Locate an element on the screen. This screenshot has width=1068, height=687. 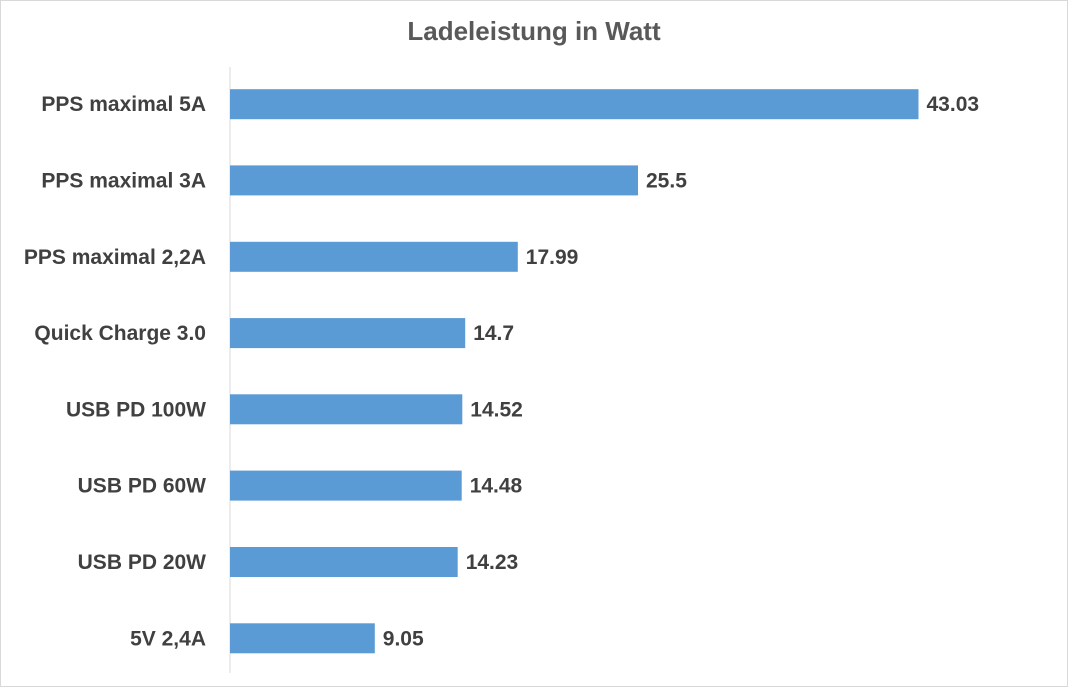
value-label: 9.05 is located at coordinates (403, 638).